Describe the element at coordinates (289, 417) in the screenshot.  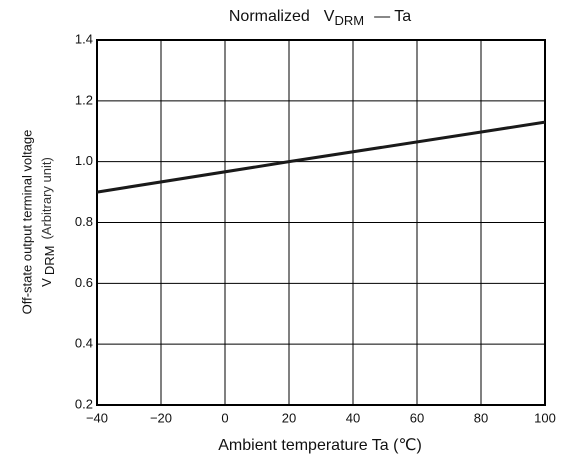
I see `x-tick-label: 20` at that location.